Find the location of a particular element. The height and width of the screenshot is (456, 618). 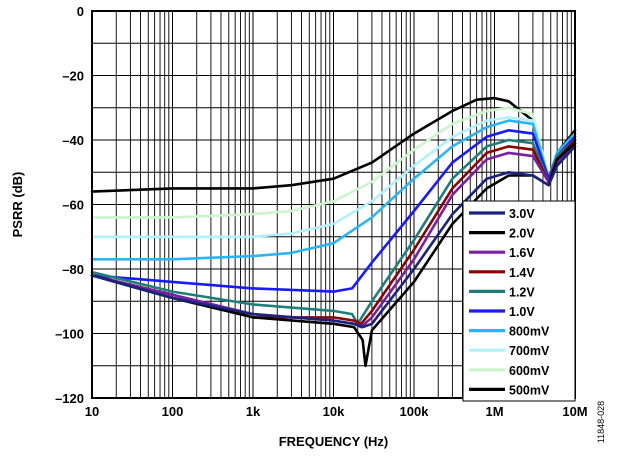

y-tick-label: –60 is located at coordinates (73, 205).